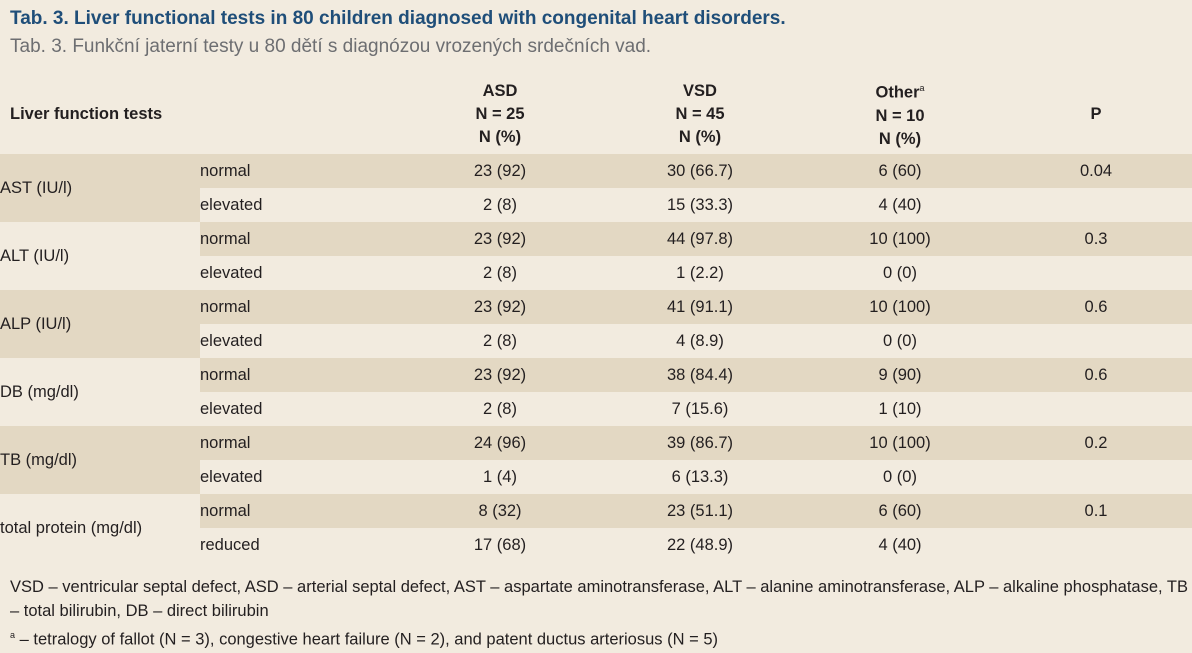 The width and height of the screenshot is (1192, 653). I want to click on header-vsd-unit: N (%), so click(700, 136).